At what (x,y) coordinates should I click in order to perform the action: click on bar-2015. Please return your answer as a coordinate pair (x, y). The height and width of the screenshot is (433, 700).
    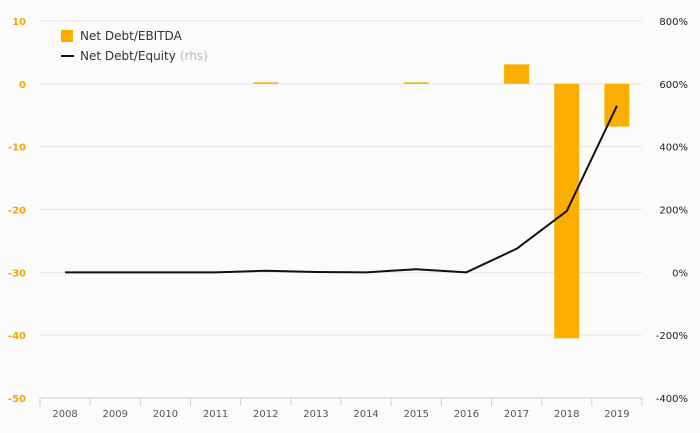
    Looking at the image, I should click on (416, 83).